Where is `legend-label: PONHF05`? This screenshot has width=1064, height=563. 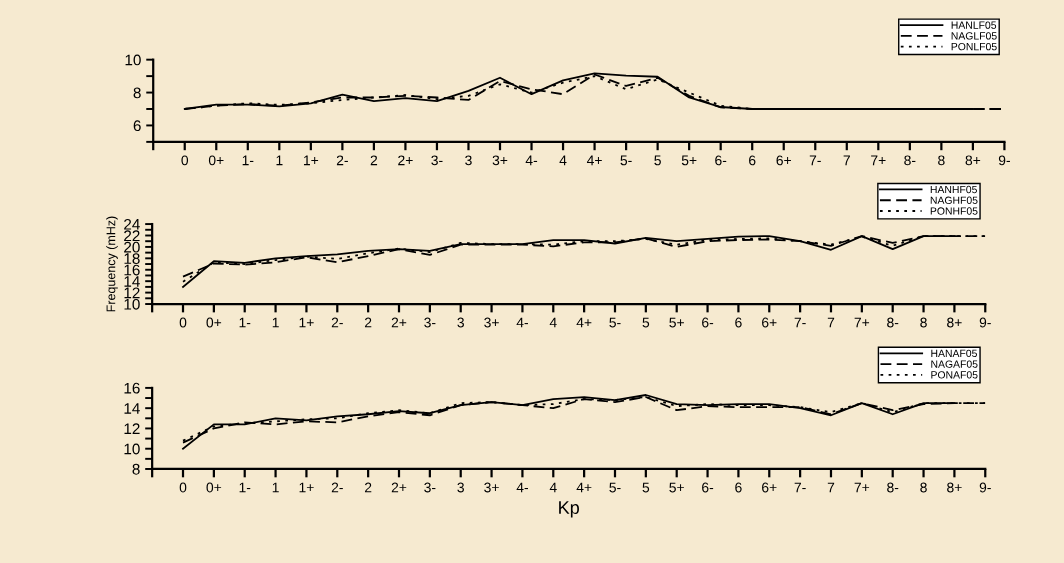
legend-label: PONHF05 is located at coordinates (954, 211).